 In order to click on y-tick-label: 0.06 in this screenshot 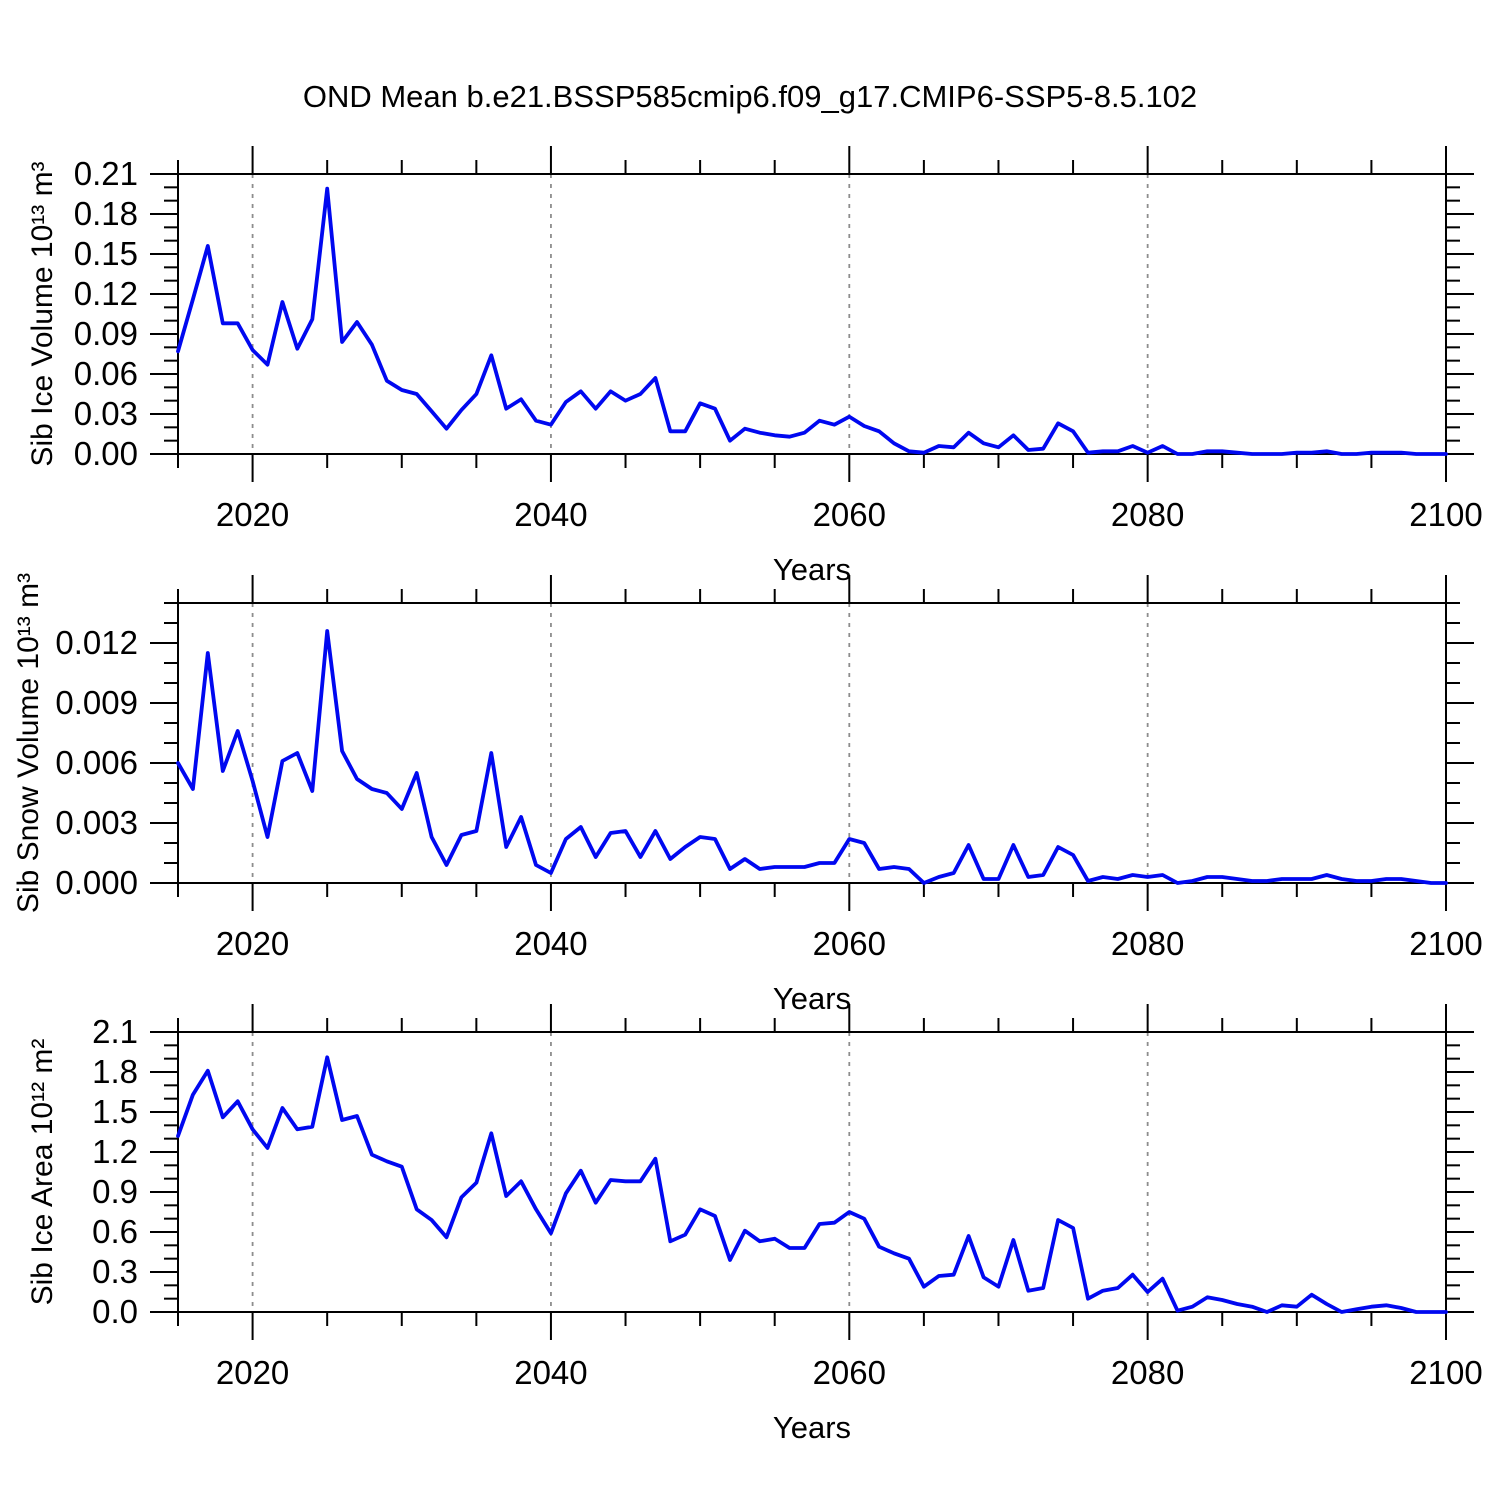, I will do `click(106, 373)`.